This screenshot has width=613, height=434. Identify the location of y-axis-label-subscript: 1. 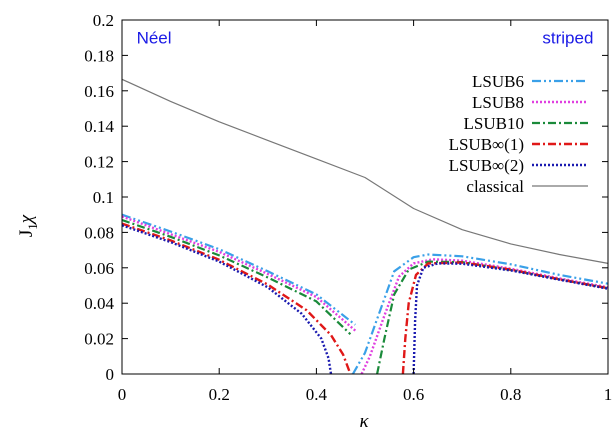
(32, 226).